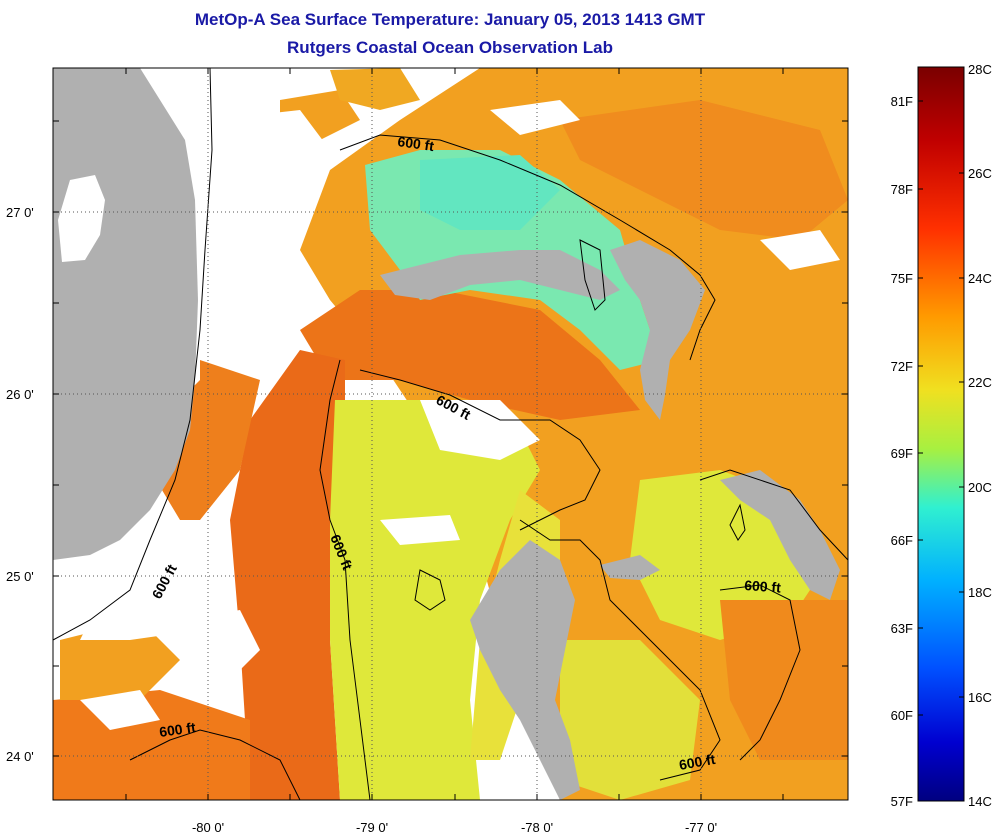 This screenshot has width=1000, height=840. Describe the element at coordinates (902, 628) in the screenshot. I see `colorbar-f-label: 63F` at that location.